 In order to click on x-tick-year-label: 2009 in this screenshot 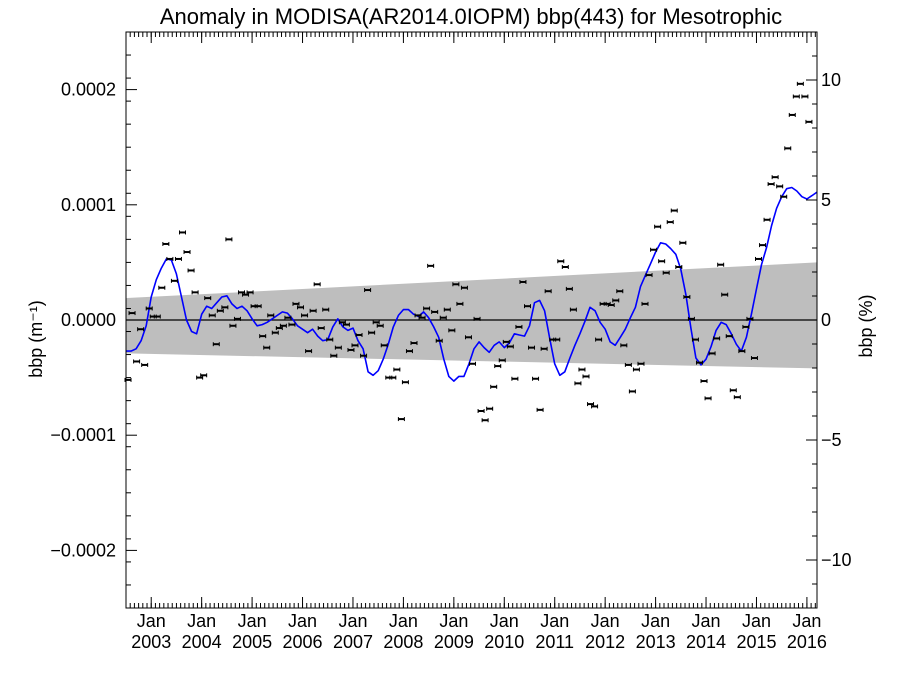, I will do `click(454, 642)`.